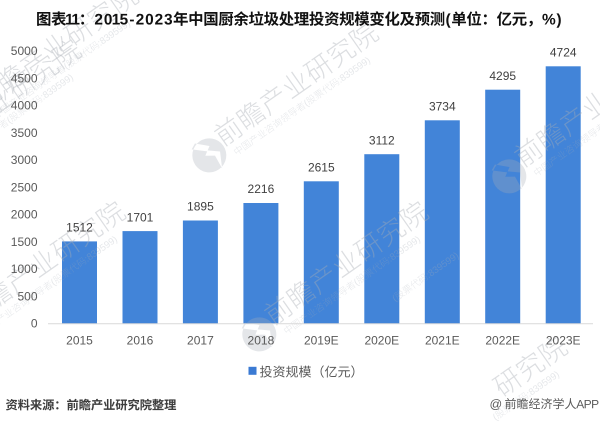 The image size is (600, 429). What do you see at coordinates (321, 341) in the screenshot?
I see `svg-text: 2019E` at bounding box center [321, 341].